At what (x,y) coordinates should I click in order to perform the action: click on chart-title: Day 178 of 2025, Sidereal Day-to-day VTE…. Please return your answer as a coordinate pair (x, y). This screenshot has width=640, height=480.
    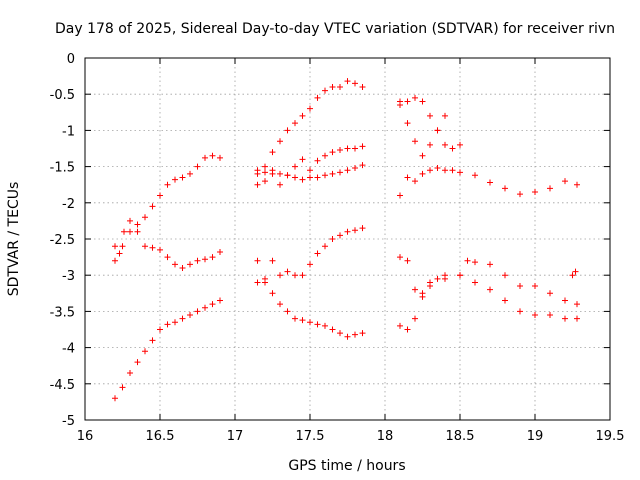
    Looking at the image, I should click on (335, 29).